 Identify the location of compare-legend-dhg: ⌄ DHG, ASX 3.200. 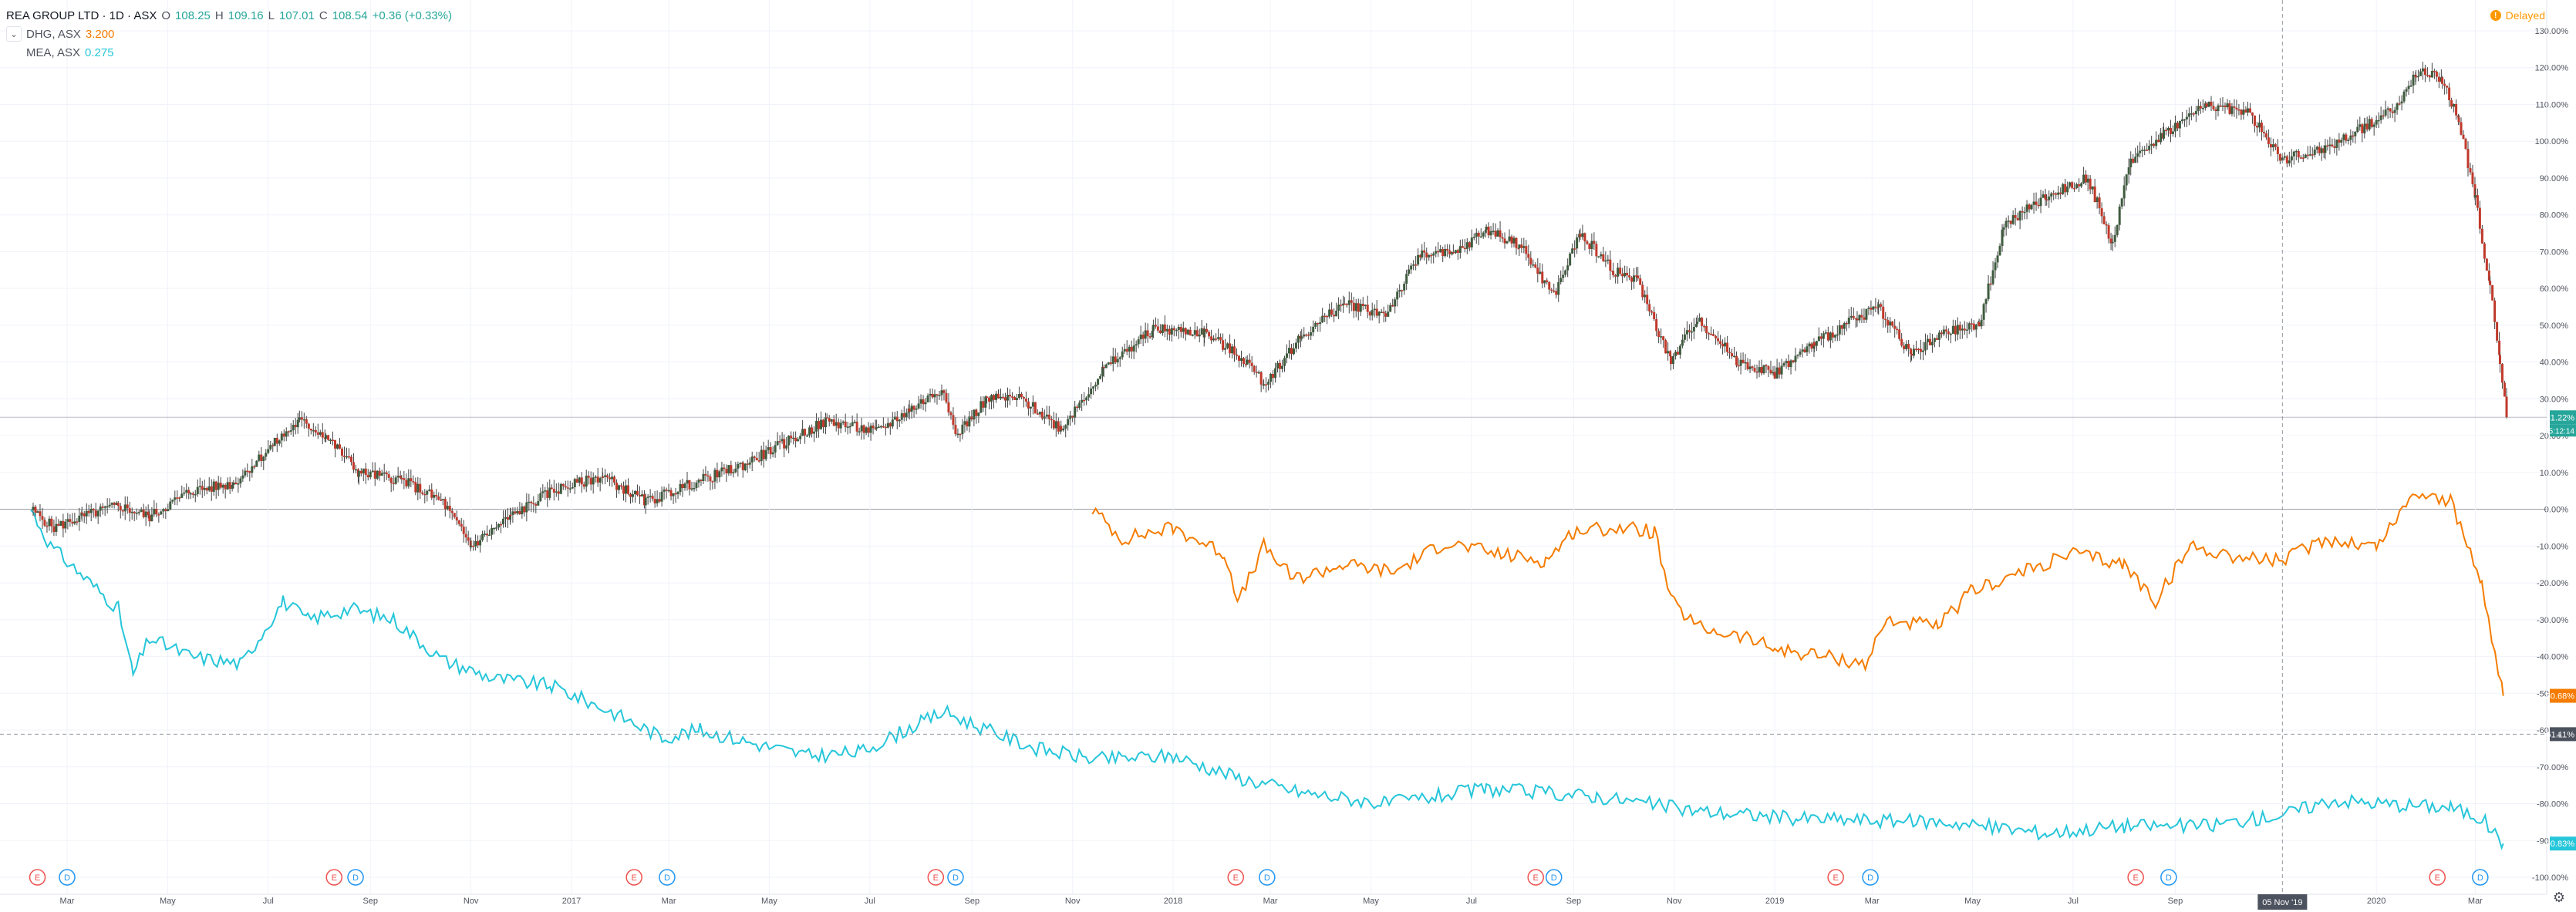
(229, 34).